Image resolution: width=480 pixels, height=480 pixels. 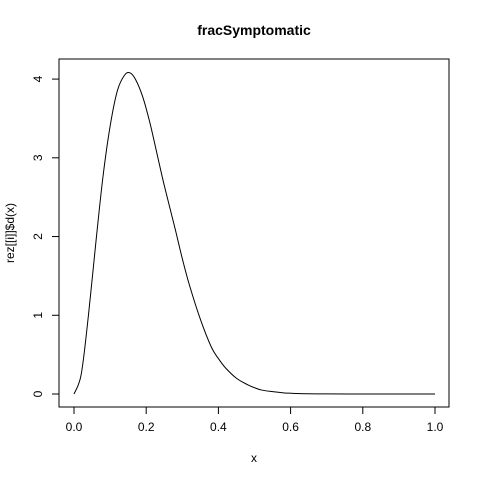 I want to click on x-tick-label: 0.2, so click(x=146, y=427).